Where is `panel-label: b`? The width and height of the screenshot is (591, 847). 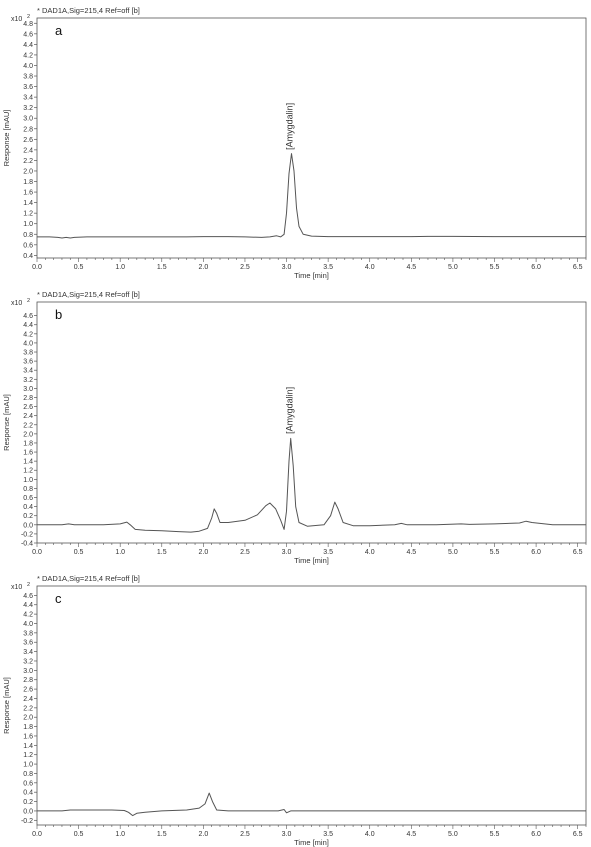 panel-label: b is located at coordinates (58, 314).